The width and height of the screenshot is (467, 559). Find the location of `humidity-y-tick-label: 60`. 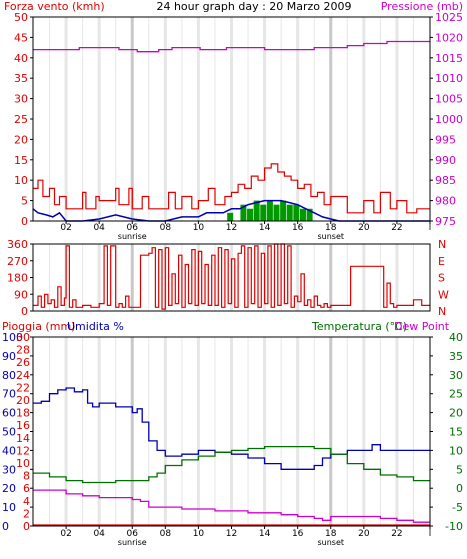

humidity-y-tick-label: 60 is located at coordinates (9, 413).